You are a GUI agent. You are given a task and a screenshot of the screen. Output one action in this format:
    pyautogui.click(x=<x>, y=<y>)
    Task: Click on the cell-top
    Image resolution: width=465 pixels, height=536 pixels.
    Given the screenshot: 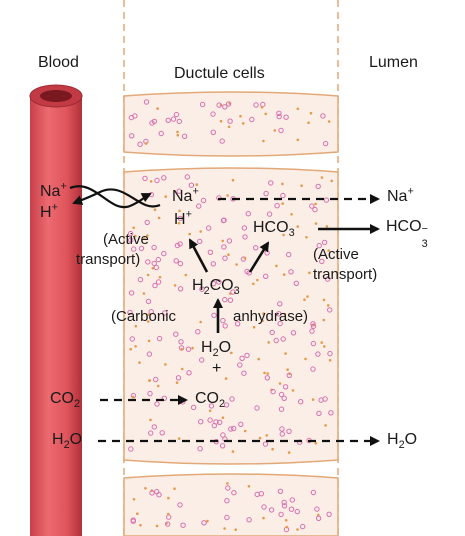 What is the action you would take?
    pyautogui.click(x=231, y=124)
    